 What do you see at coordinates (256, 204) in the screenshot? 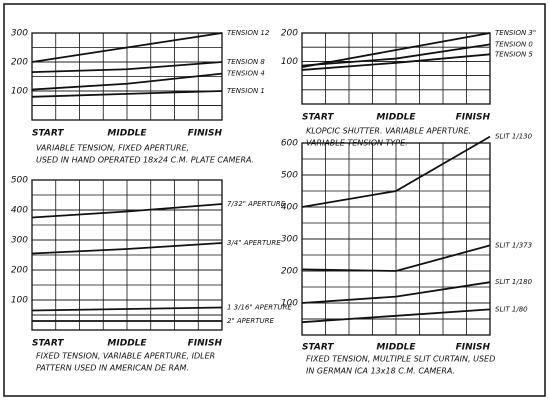
I see `series-label: 7/32" APERTURE` at bounding box center [256, 204].